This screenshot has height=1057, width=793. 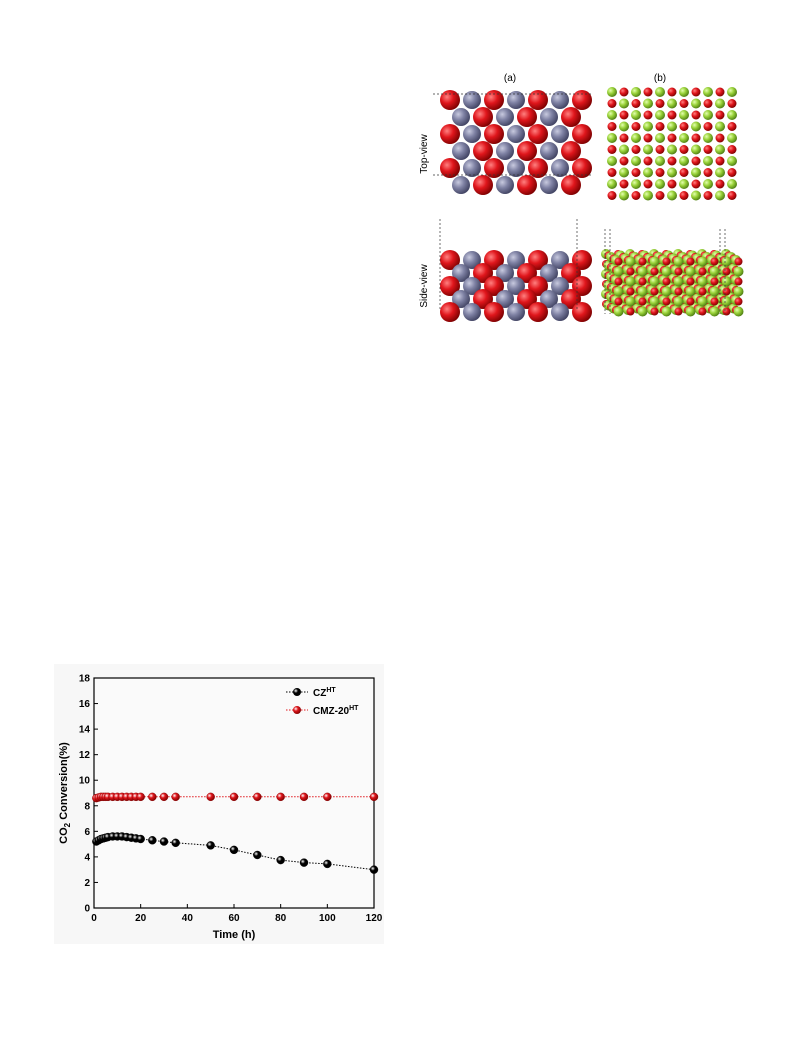 I want to click on y-axis-label-main: CO, so click(x=64, y=835).